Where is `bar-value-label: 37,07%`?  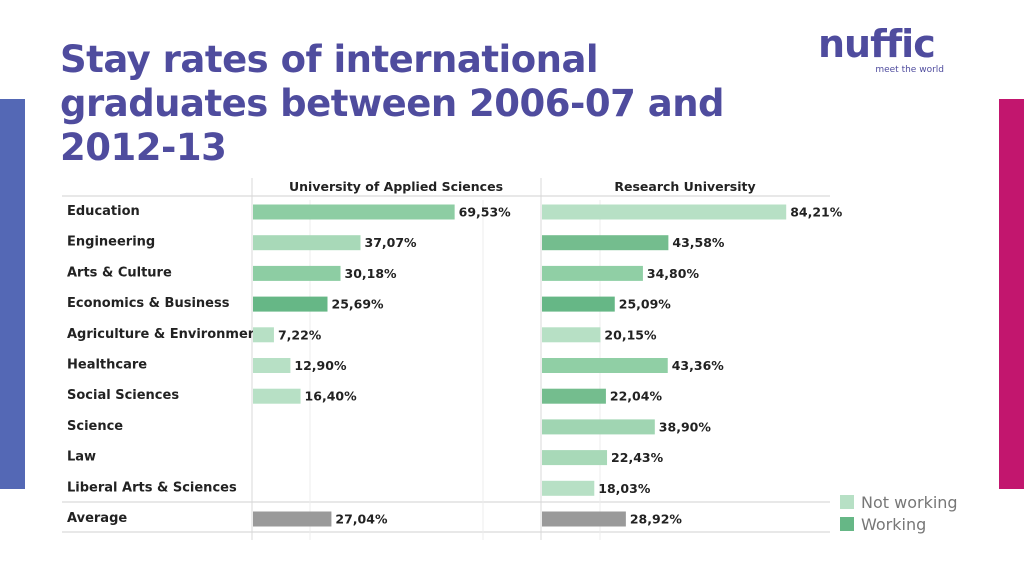
bar-value-label: 37,07% is located at coordinates (391, 242).